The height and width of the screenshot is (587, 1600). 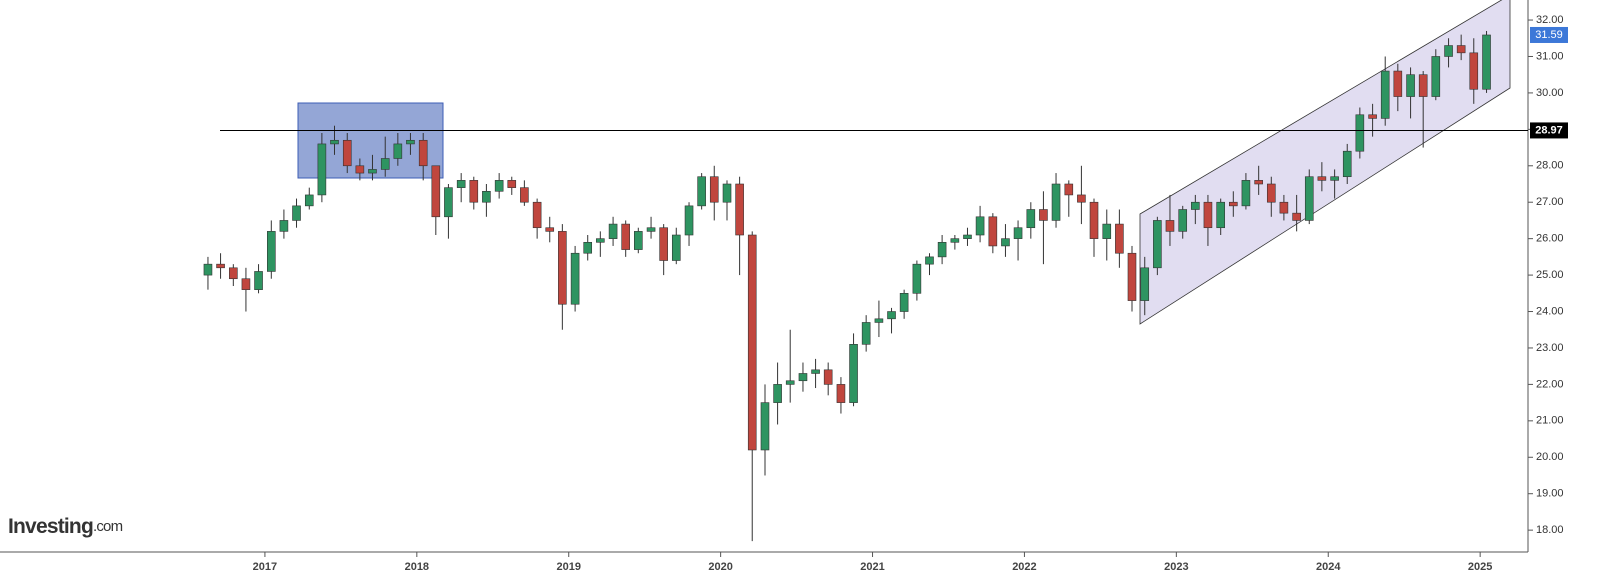 What do you see at coordinates (568, 567) in the screenshot?
I see `x-tick-label: 2019` at bounding box center [568, 567].